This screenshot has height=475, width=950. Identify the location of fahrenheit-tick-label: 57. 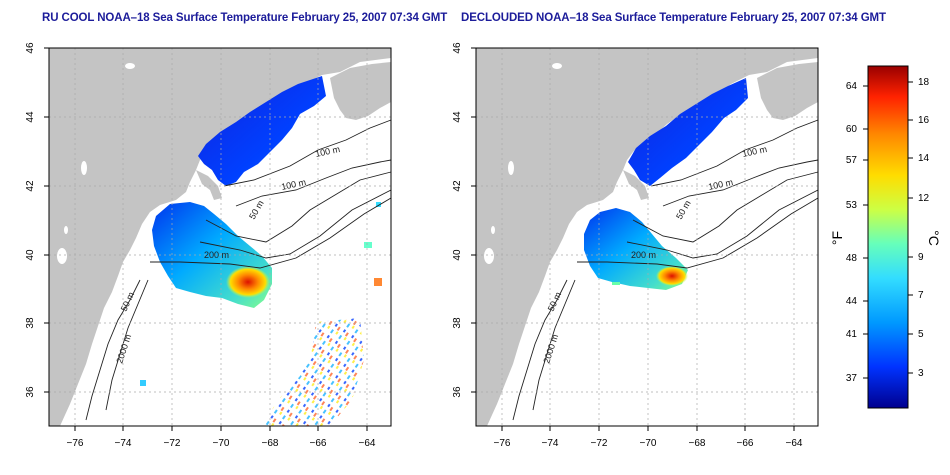
(852, 160).